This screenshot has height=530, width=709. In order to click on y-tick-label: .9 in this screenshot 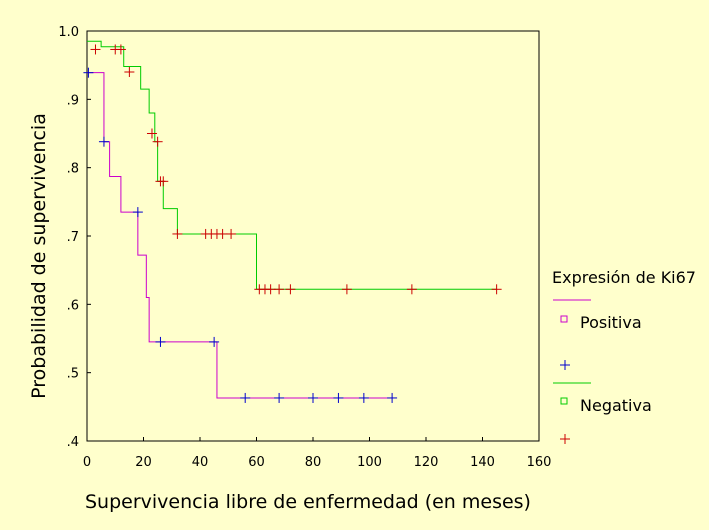, I will do `click(73, 100)`.